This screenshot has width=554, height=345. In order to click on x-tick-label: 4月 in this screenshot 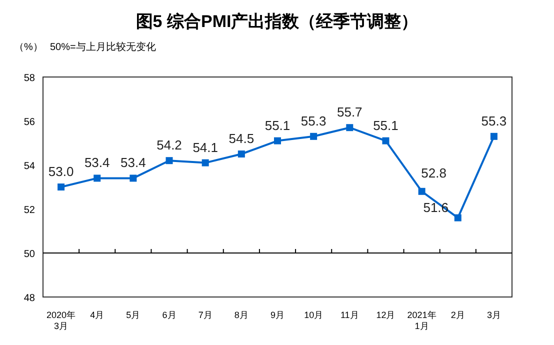, I will do `click(97, 315)`.